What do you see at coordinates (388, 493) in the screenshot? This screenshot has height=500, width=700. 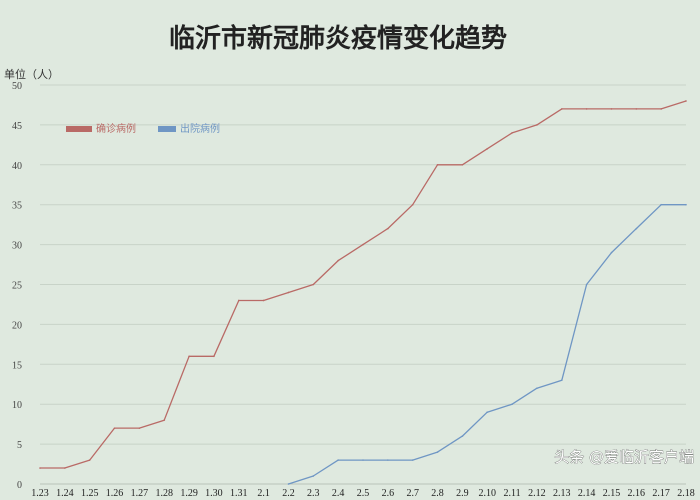 I see `x-tick-label: 2.6` at bounding box center [388, 493].